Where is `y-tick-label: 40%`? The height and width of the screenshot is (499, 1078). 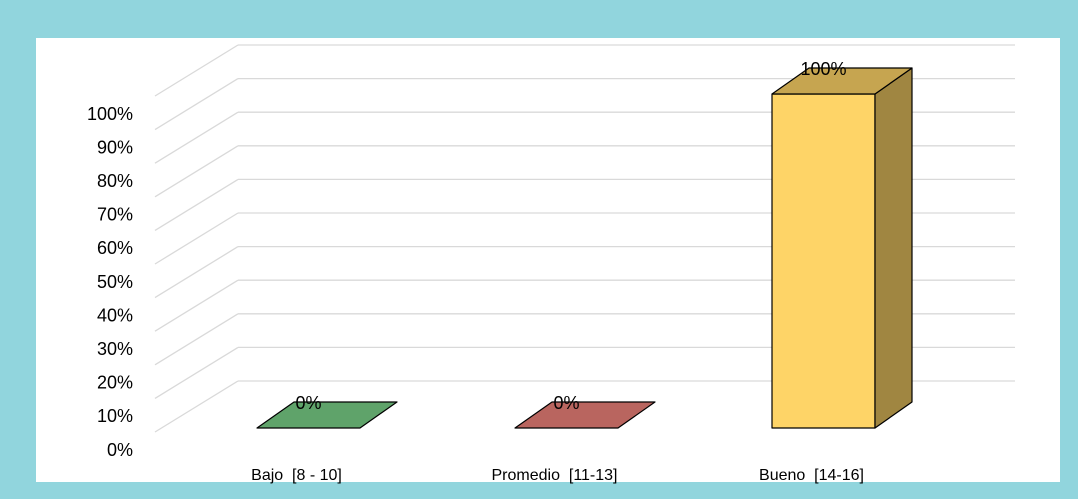
y-tick-label: 40% is located at coordinates (115, 315).